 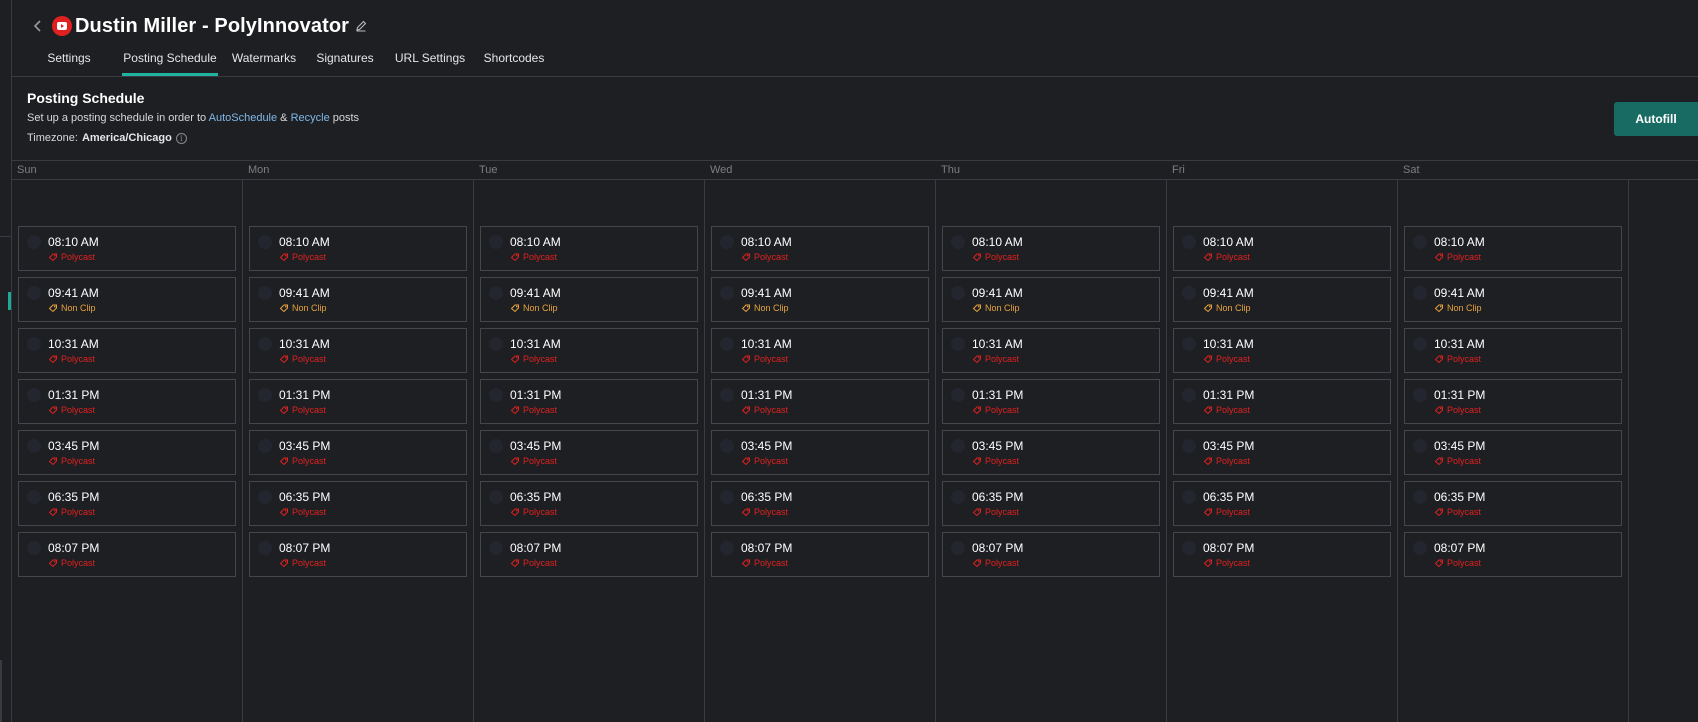 I want to click on pencil-icon, so click(x=362, y=26).